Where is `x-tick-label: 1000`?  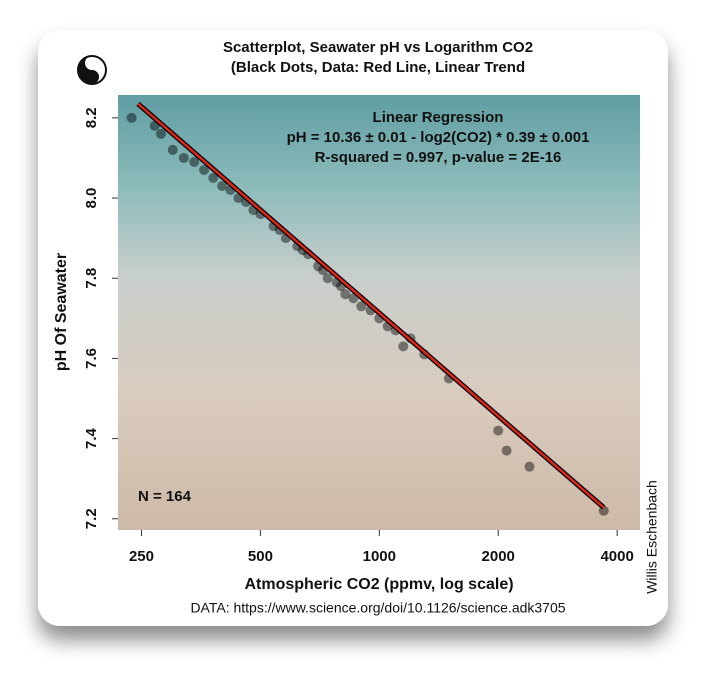 x-tick-label: 1000 is located at coordinates (379, 556).